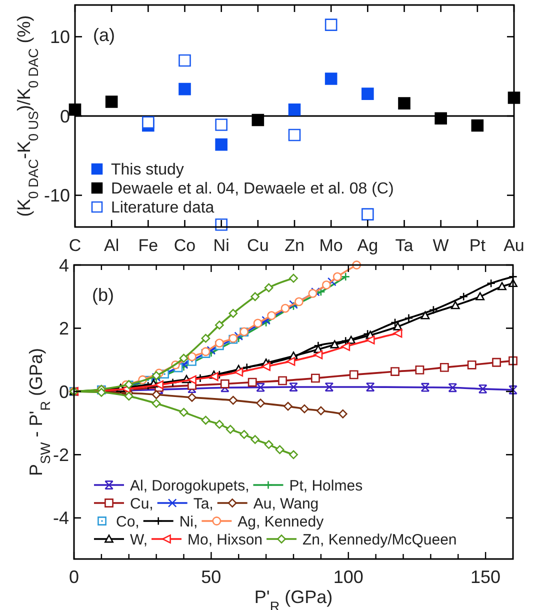 Image resolution: width=535 pixels, height=610 pixels. Describe the element at coordinates (60, 518) in the screenshot. I see `y-tick-label: -4` at that location.